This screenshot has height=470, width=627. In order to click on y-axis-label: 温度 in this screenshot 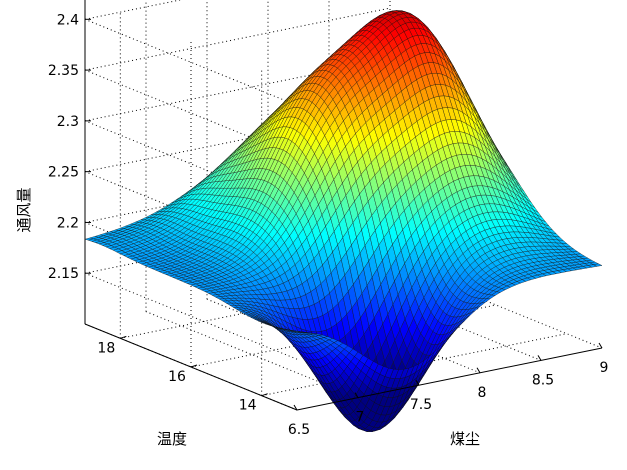, I will do `click(172, 439)`.